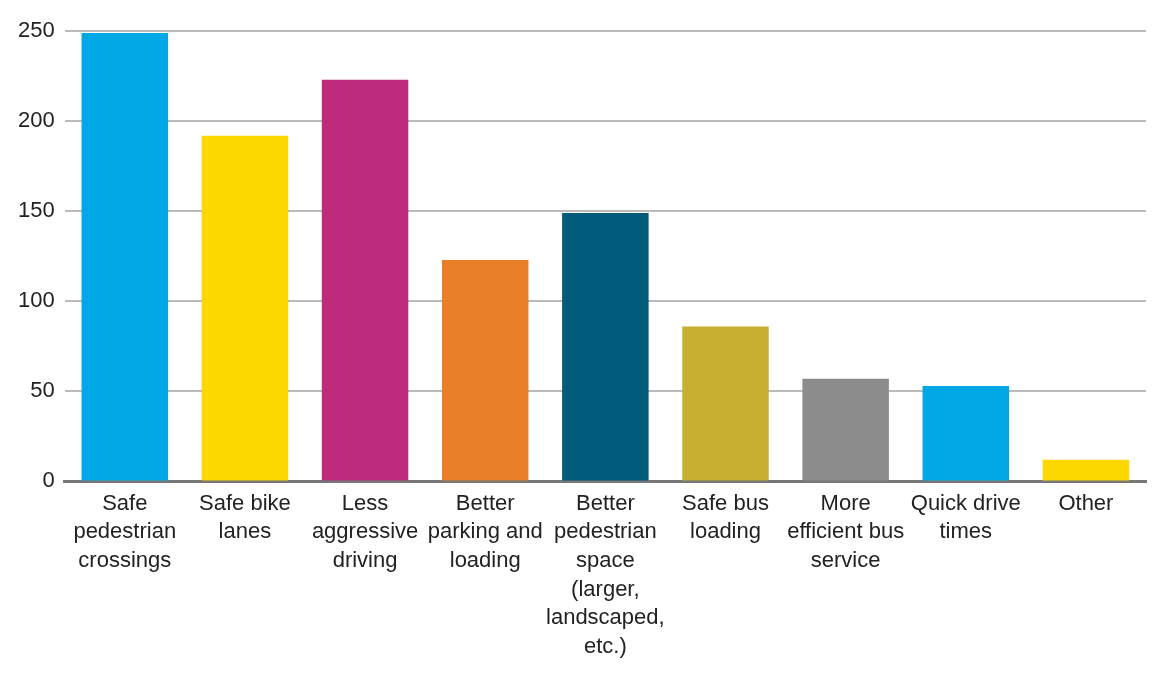  I want to click on y-tick-label: 200, so click(36, 120).